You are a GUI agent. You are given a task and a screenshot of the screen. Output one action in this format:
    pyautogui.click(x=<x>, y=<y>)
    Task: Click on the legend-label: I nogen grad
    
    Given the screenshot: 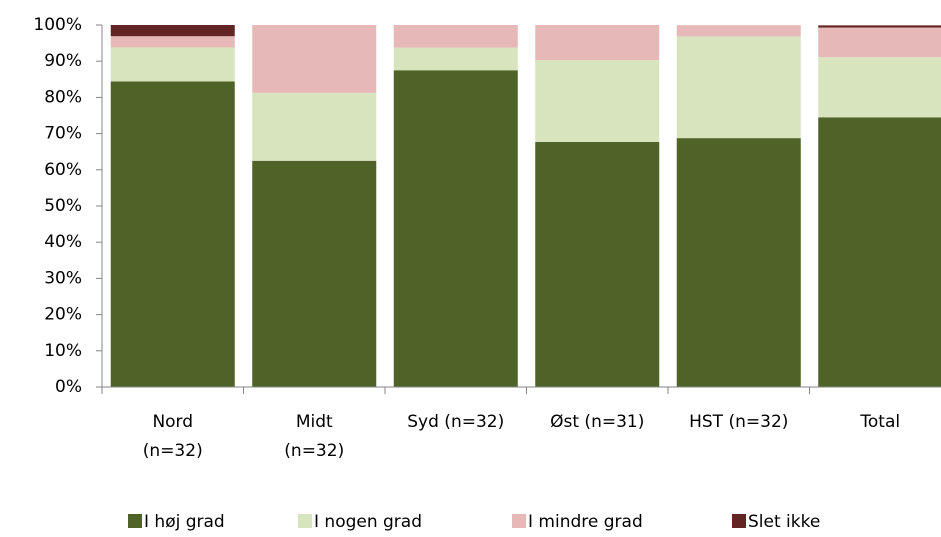 What is the action you would take?
    pyautogui.click(x=368, y=522)
    